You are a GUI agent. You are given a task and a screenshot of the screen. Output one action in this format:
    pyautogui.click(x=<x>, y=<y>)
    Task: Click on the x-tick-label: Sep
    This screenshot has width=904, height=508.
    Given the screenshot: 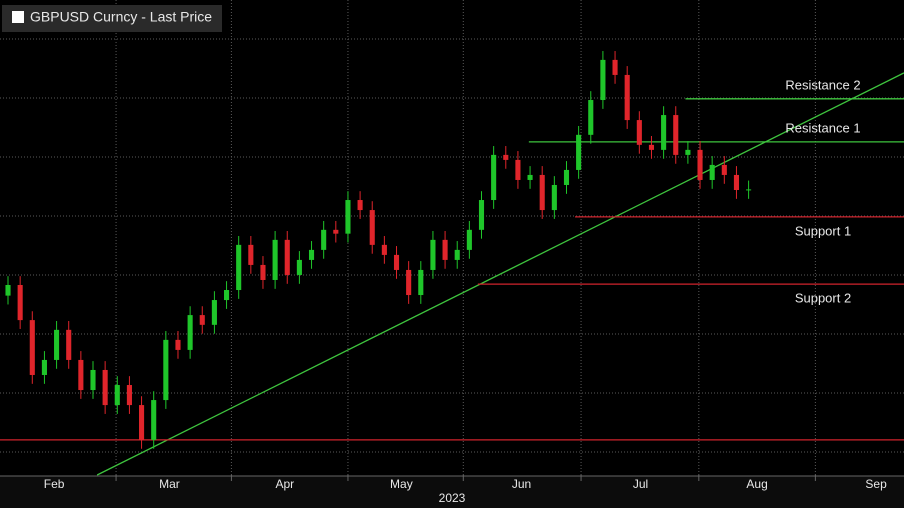 What is the action you would take?
    pyautogui.click(x=876, y=484)
    